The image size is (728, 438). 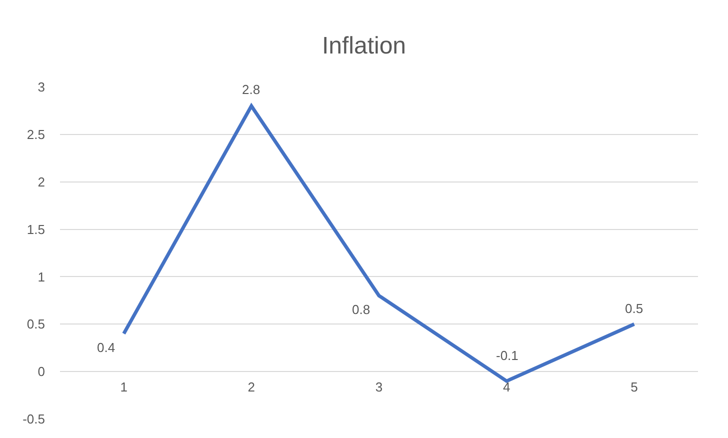 What do you see at coordinates (251, 89) in the screenshot?
I see `data-label: 2.8` at bounding box center [251, 89].